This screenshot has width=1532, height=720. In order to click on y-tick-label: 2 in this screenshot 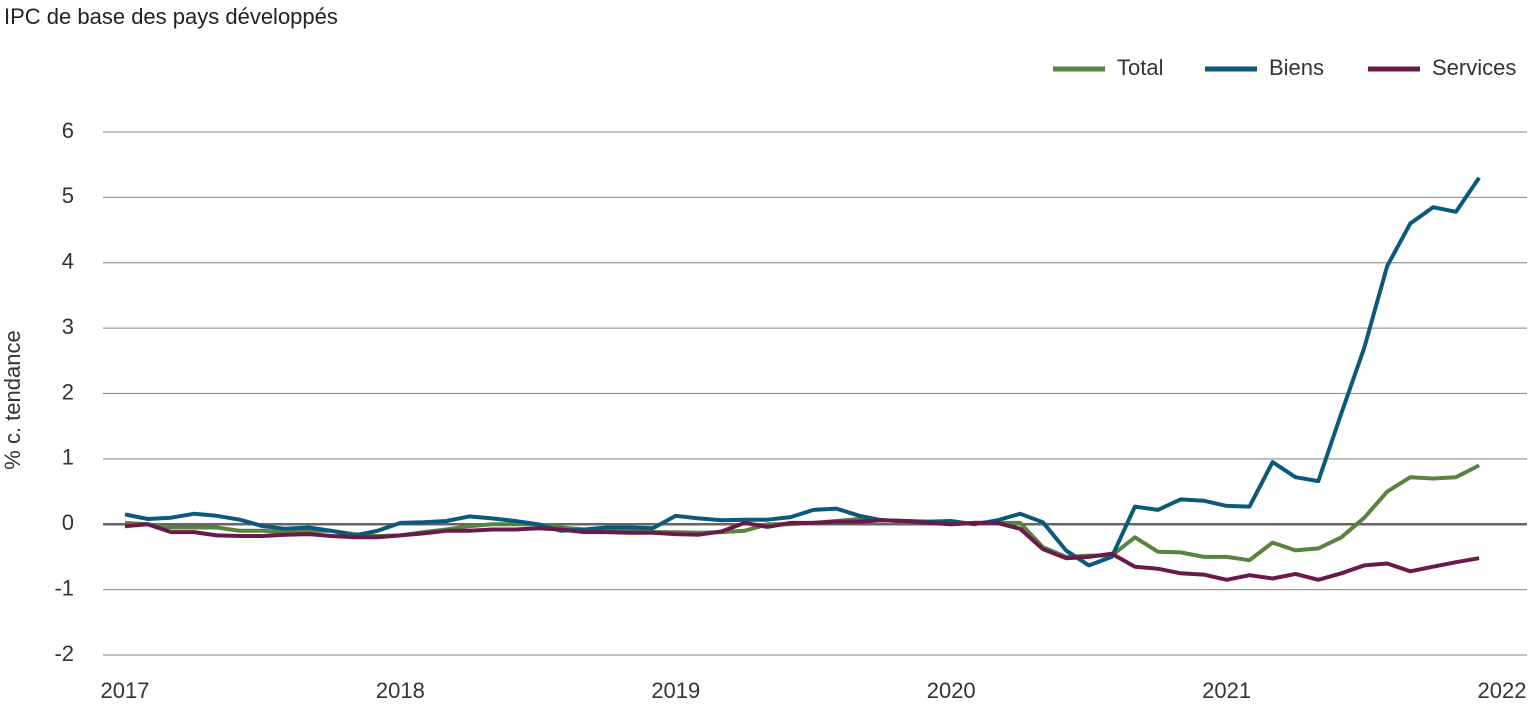, I will do `click(68, 391)`.